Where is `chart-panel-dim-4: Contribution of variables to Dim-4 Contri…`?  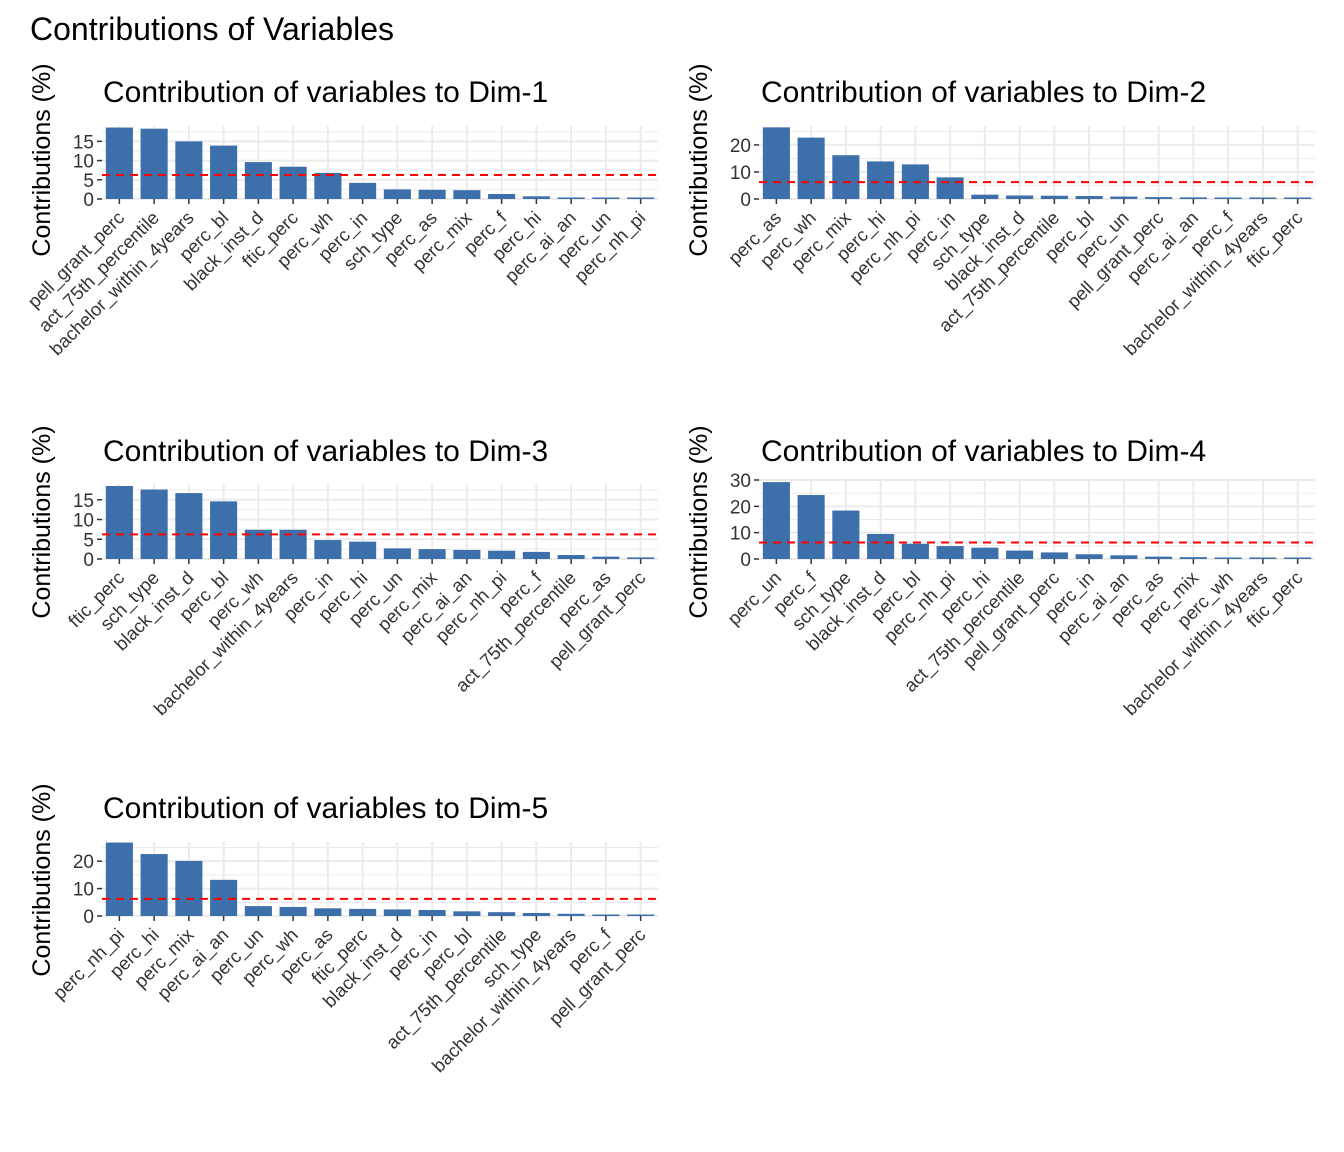 chart-panel-dim-4: Contribution of variables to Dim-4 Contri… is located at coordinates (1000, 572).